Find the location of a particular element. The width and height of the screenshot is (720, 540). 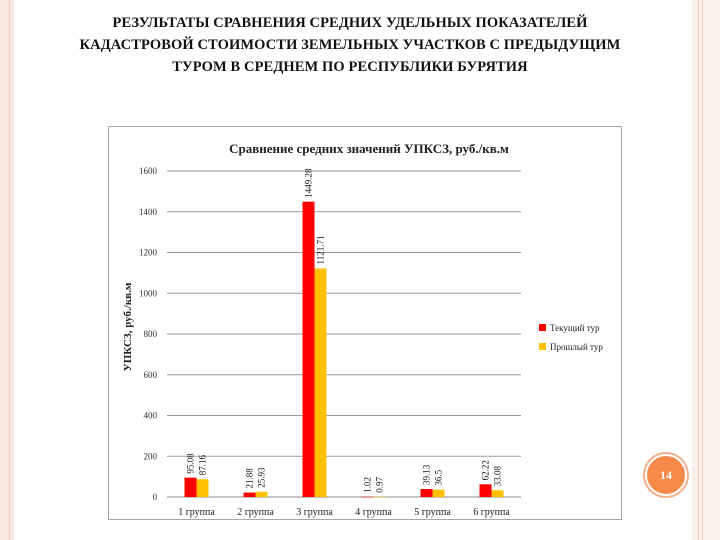

data-label: 95.08 is located at coordinates (191, 463).